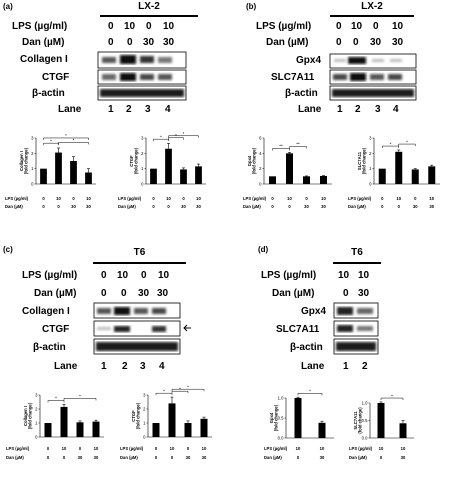 This screenshot has width=474, height=479. Describe the element at coordinates (56, 329) in the screenshot. I see `blot-label: CTGF` at that location.